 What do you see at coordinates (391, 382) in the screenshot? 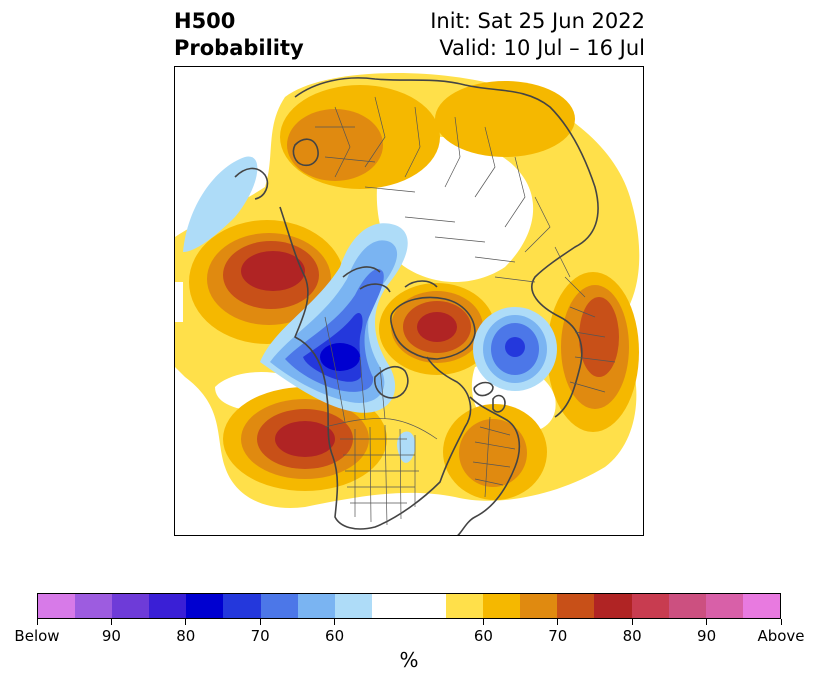
I see `coastline-hudson-bay` at bounding box center [391, 382].